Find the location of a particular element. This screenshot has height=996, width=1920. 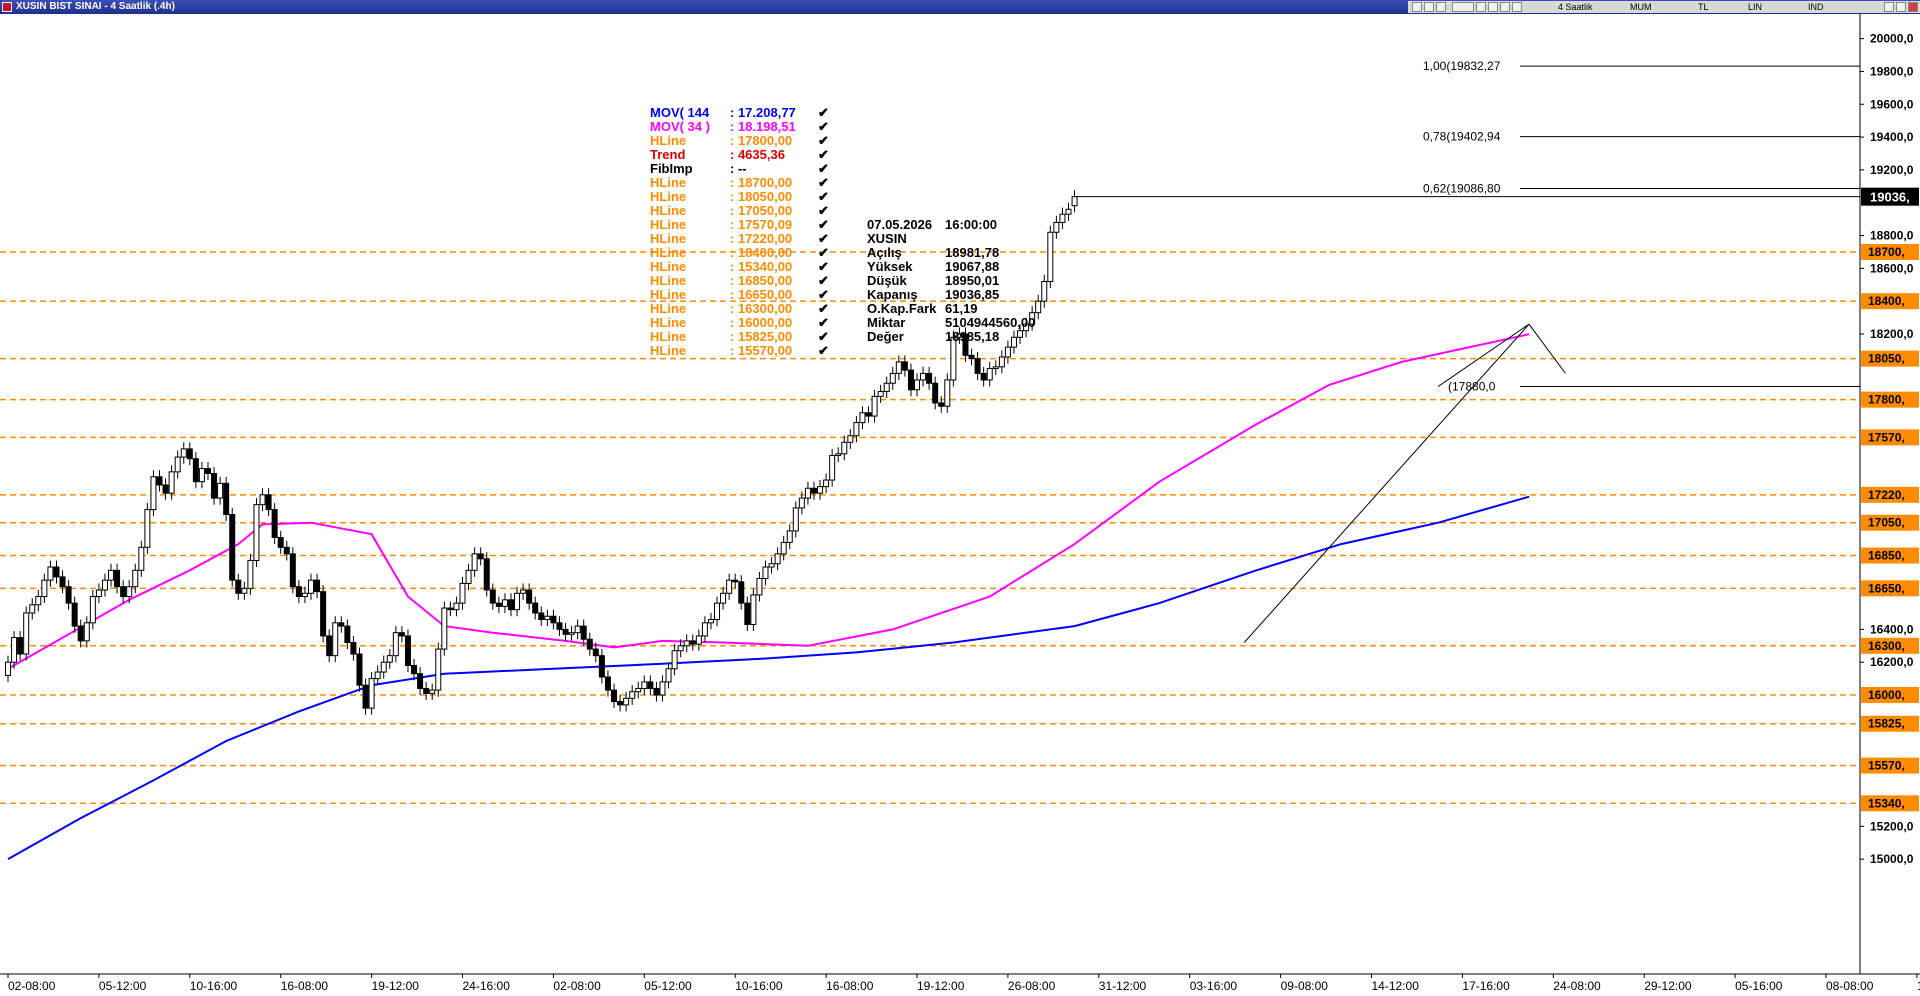

ohlc-value: 18981,78 is located at coordinates (972, 252).